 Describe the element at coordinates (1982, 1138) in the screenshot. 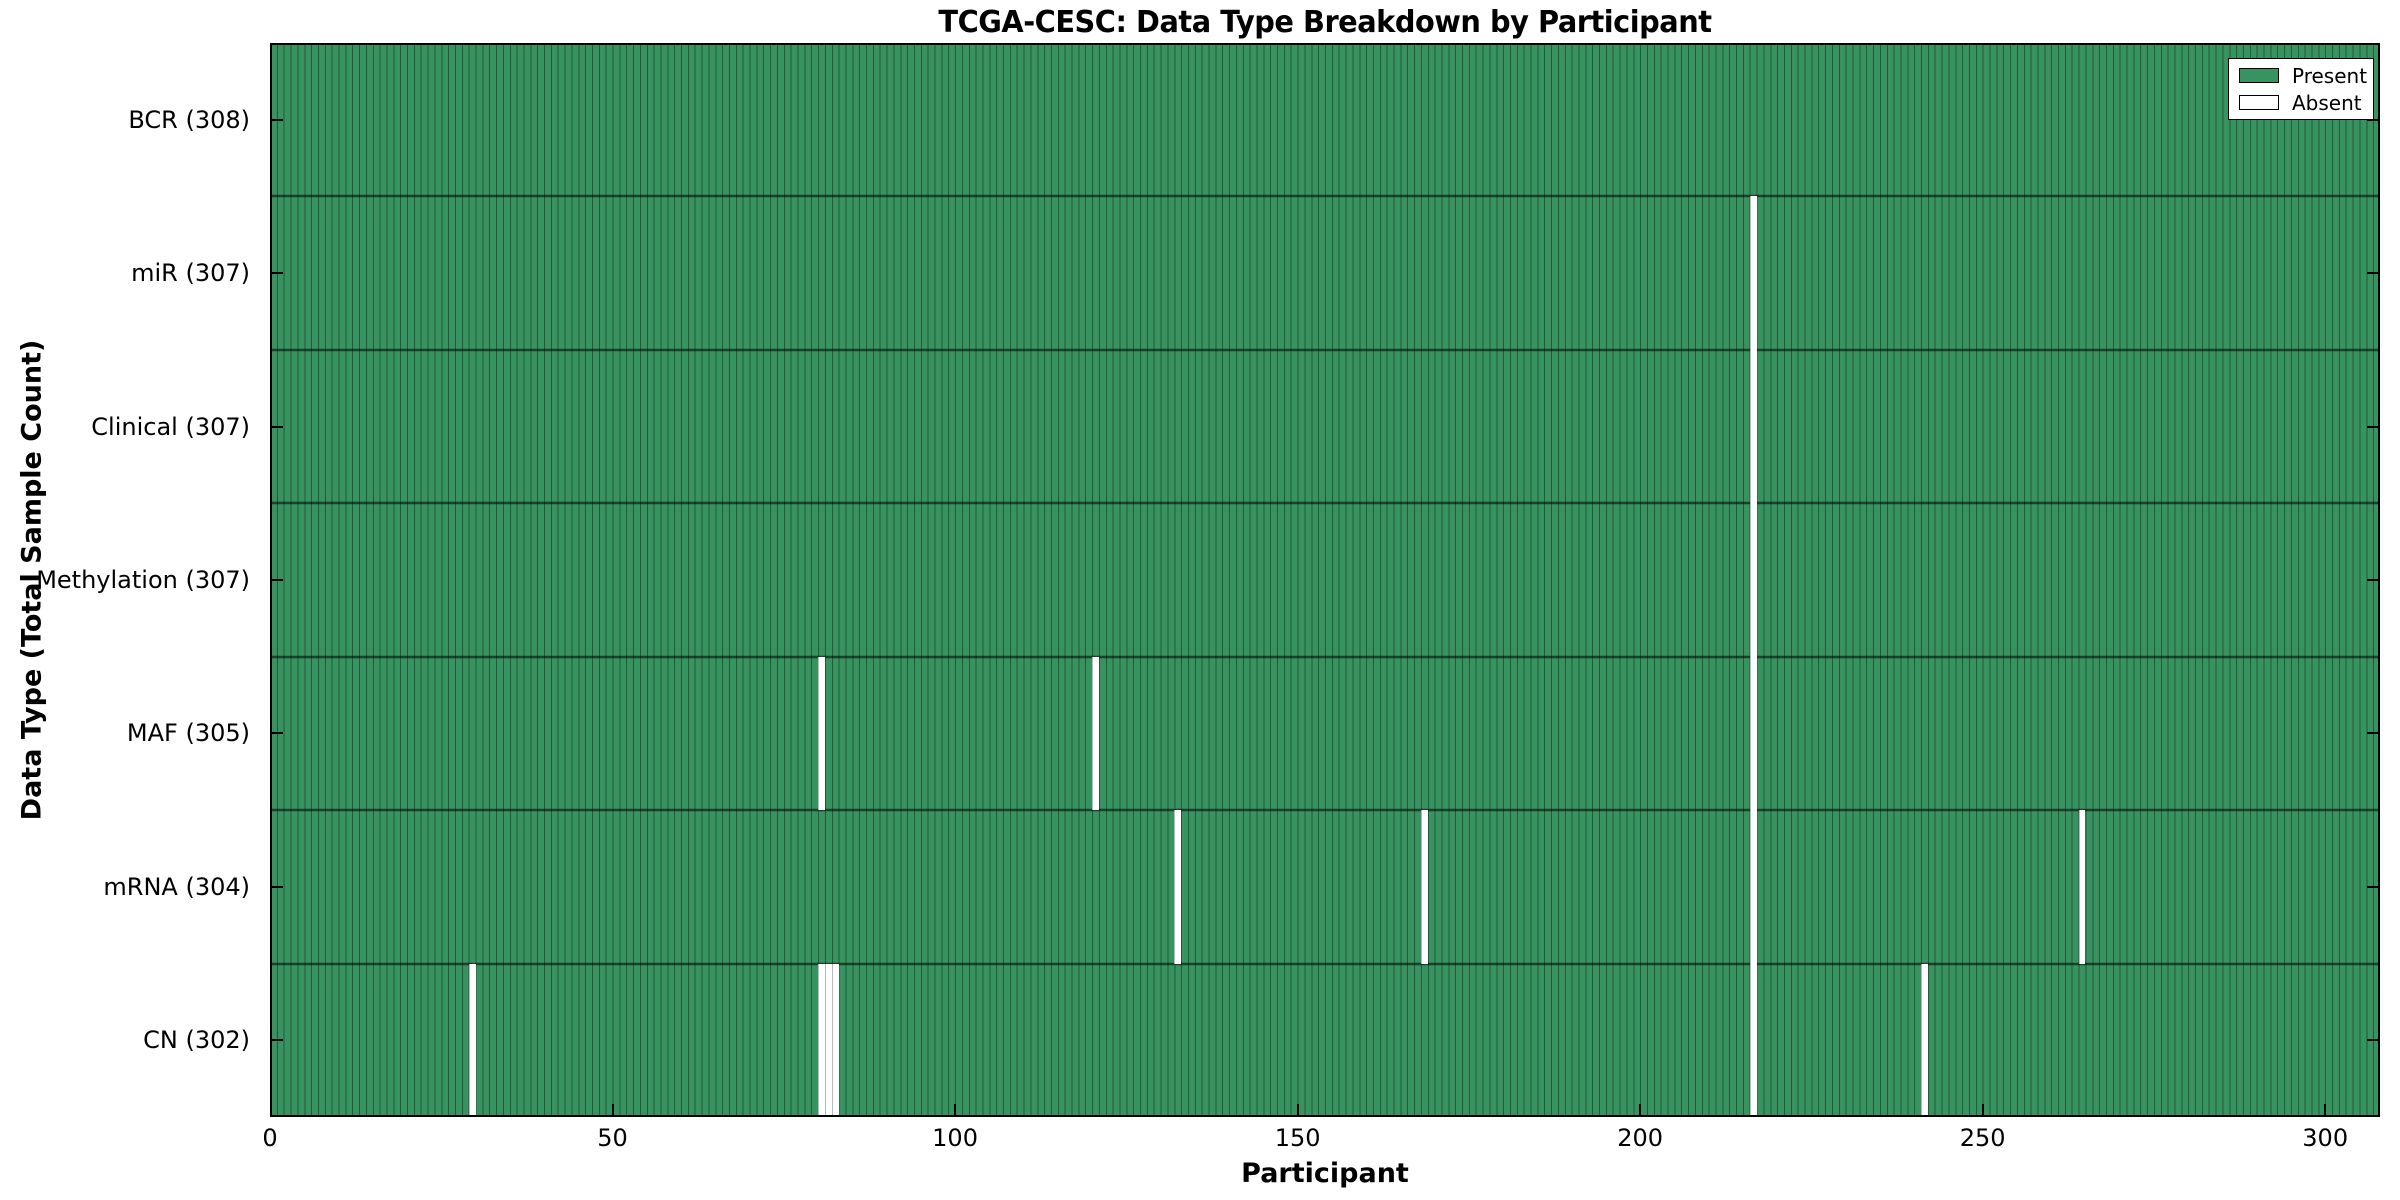

I see `x-tick-label: 250` at that location.